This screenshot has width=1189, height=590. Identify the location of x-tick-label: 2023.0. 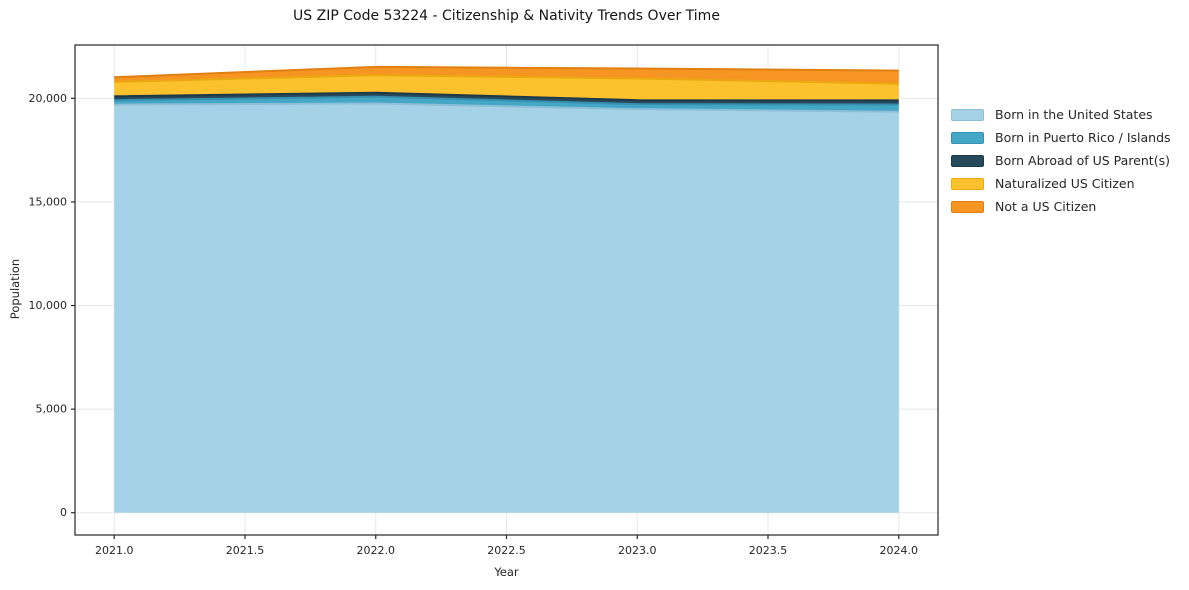
(637, 550).